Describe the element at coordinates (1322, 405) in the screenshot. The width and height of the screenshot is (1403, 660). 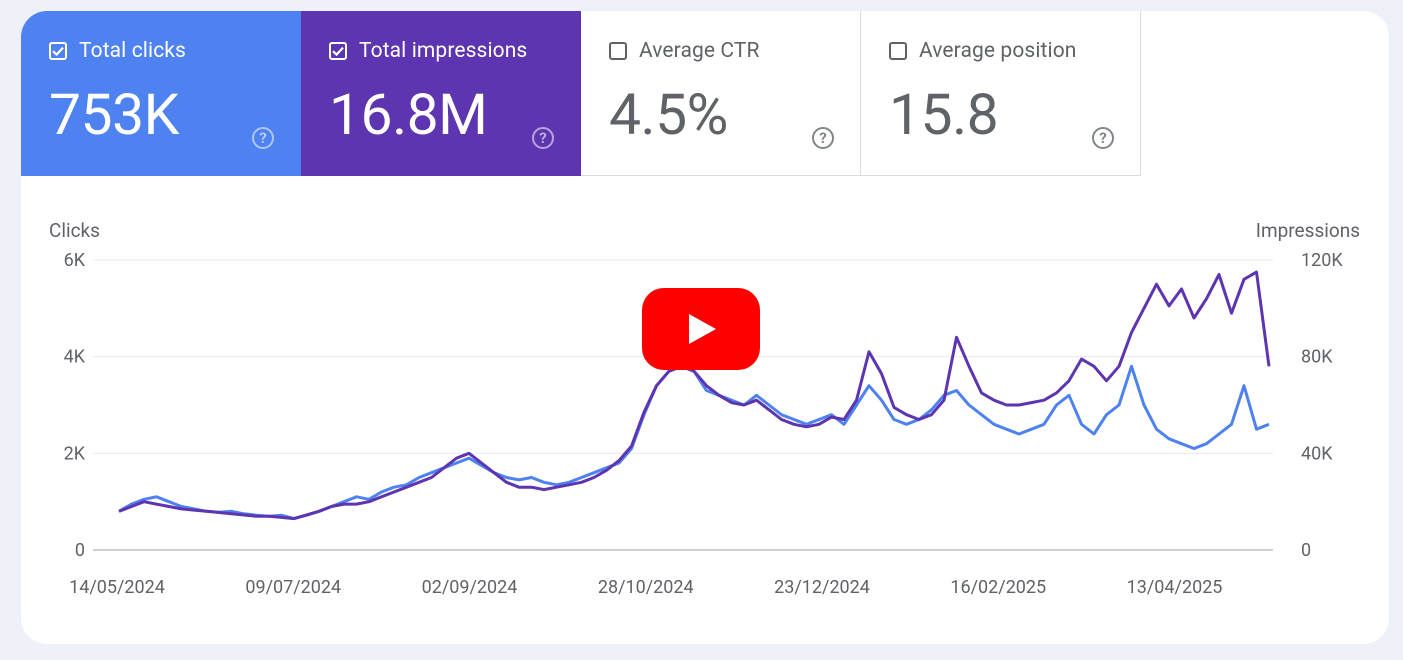
I see `right-axis-ticks: 0 40K 80K 120K` at that location.